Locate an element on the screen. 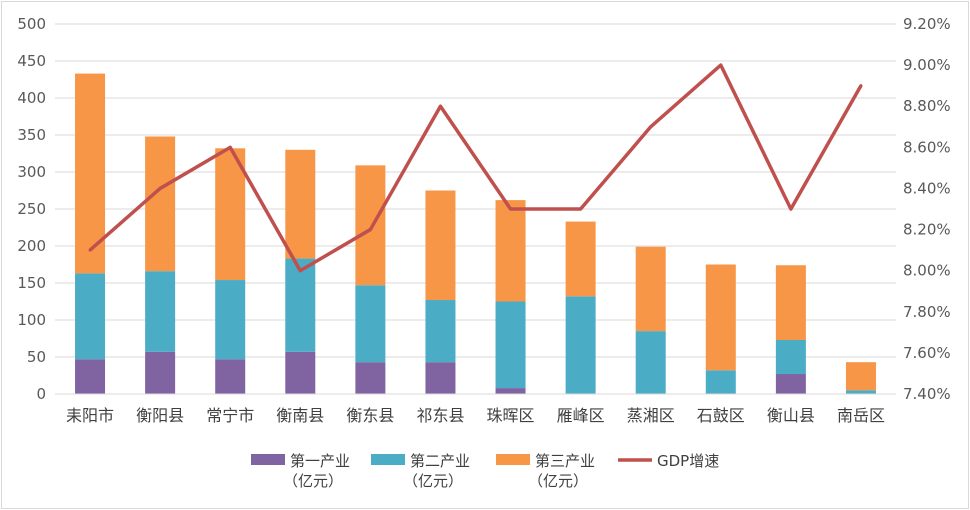  legend: 第一产业 （亿元） 第二产业 （亿元） 第三产业 （亿元） GDP增速 is located at coordinates (485, 471).